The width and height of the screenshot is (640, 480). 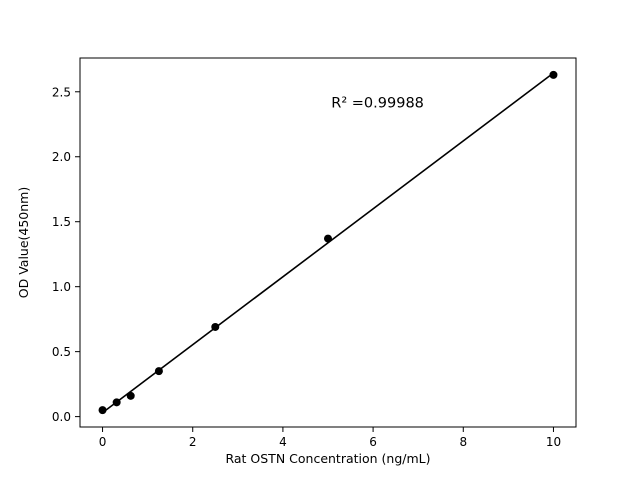 I want to click on y-tick-label: 0.5, so click(x=61, y=352).